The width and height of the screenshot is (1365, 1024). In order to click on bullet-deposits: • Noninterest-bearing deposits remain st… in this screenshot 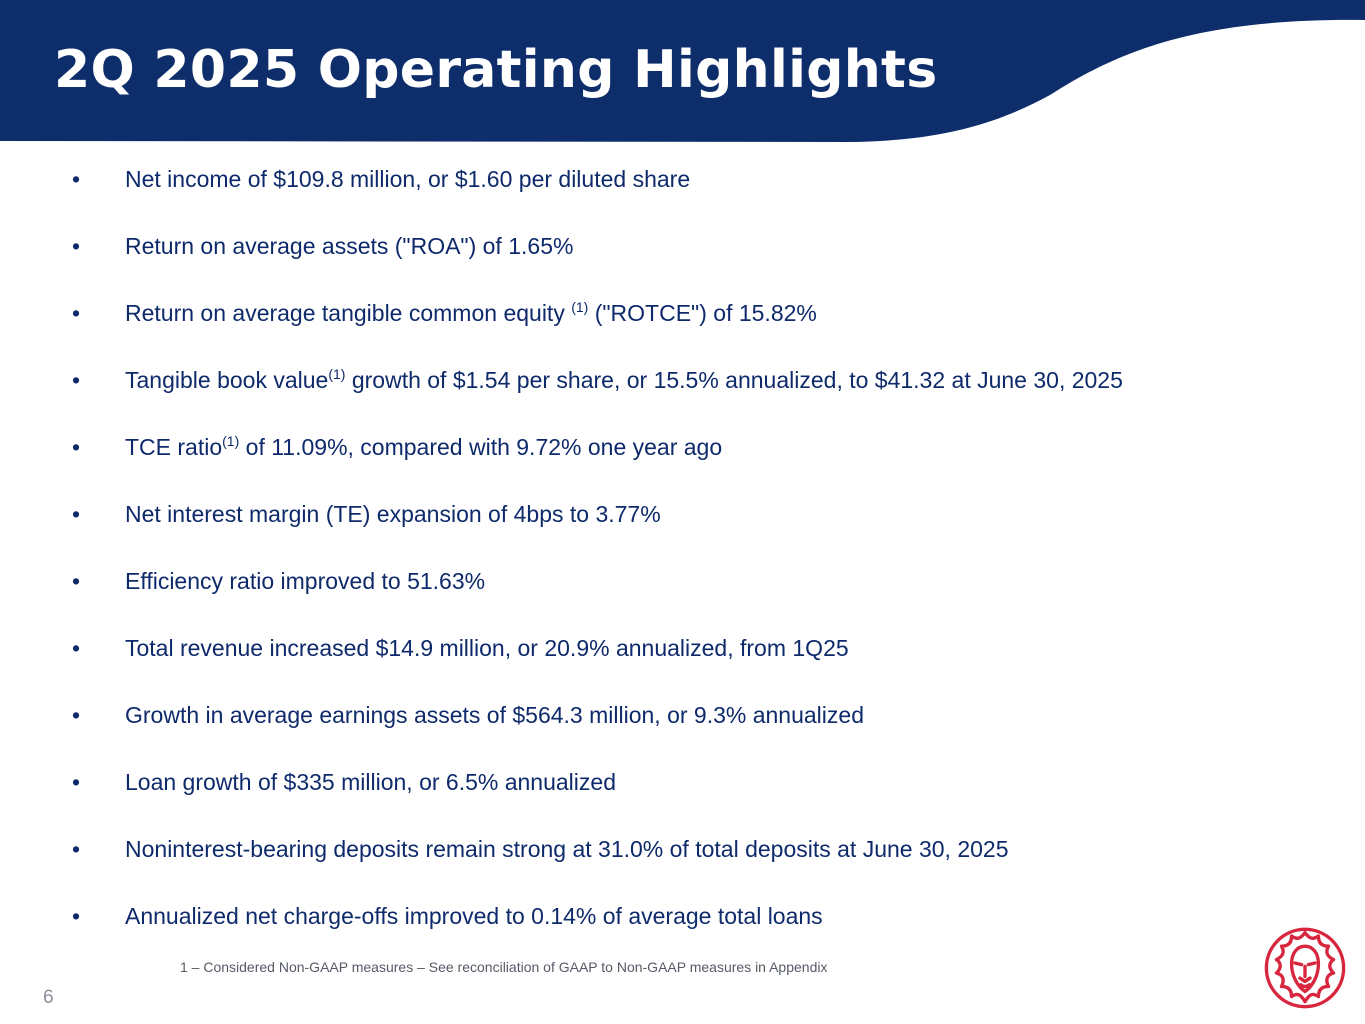, I will do `click(650, 849)`.